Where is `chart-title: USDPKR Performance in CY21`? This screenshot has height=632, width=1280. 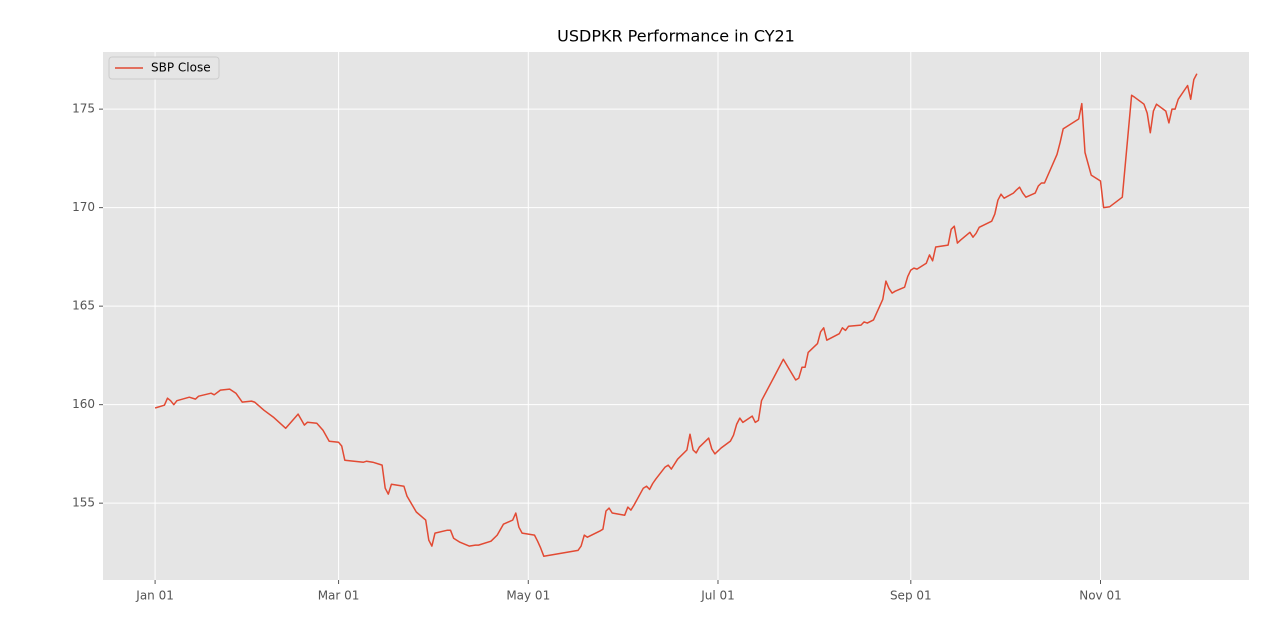
chart-title: USDPKR Performance in CY21 is located at coordinates (676, 36).